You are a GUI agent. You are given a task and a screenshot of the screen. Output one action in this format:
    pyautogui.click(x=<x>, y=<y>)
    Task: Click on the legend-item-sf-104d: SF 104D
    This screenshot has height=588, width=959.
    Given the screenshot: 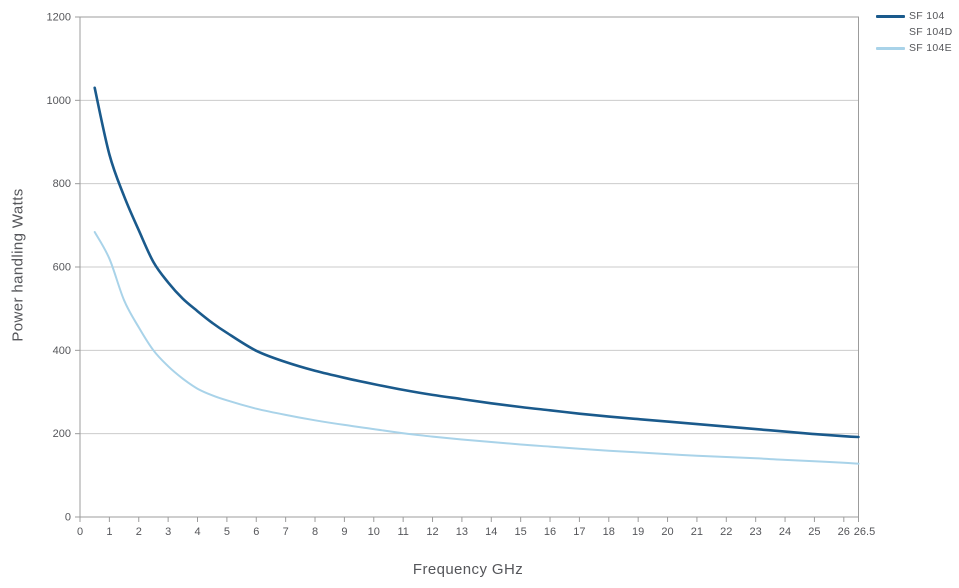 What is the action you would take?
    pyautogui.click(x=914, y=32)
    